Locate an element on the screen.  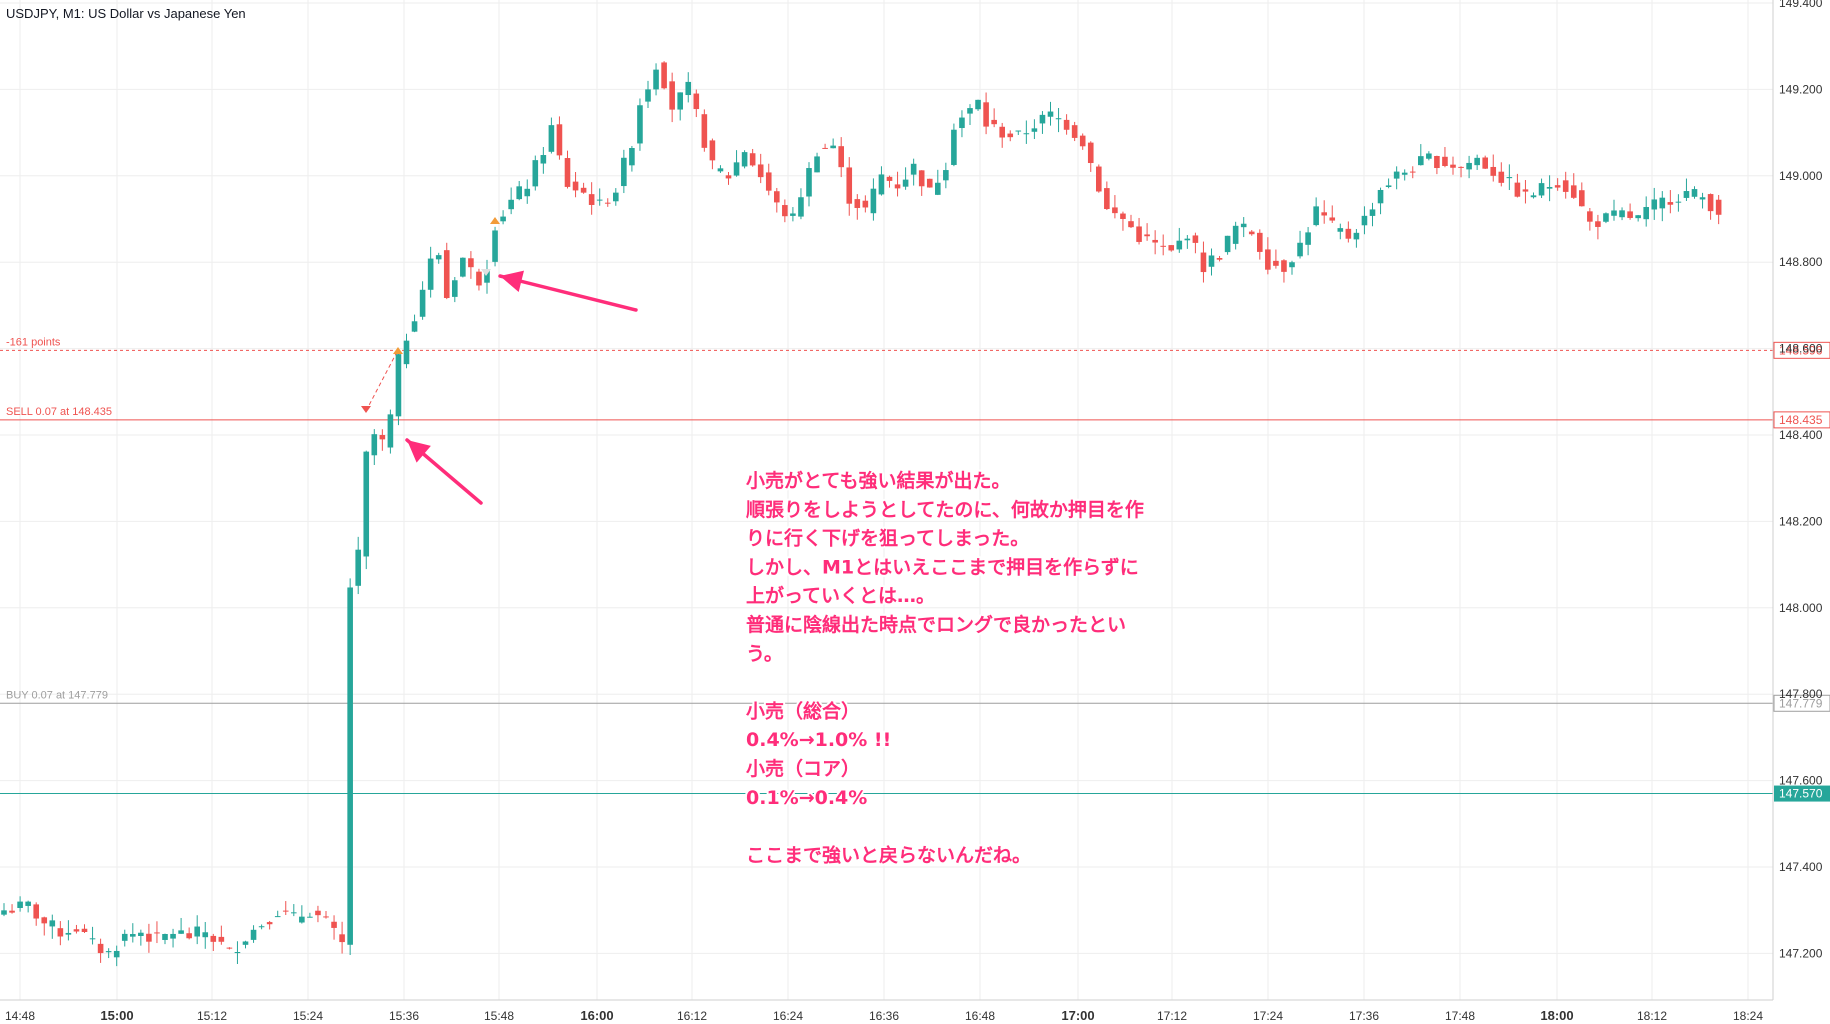
time-tick-label: 15:36 is located at coordinates (404, 1016).